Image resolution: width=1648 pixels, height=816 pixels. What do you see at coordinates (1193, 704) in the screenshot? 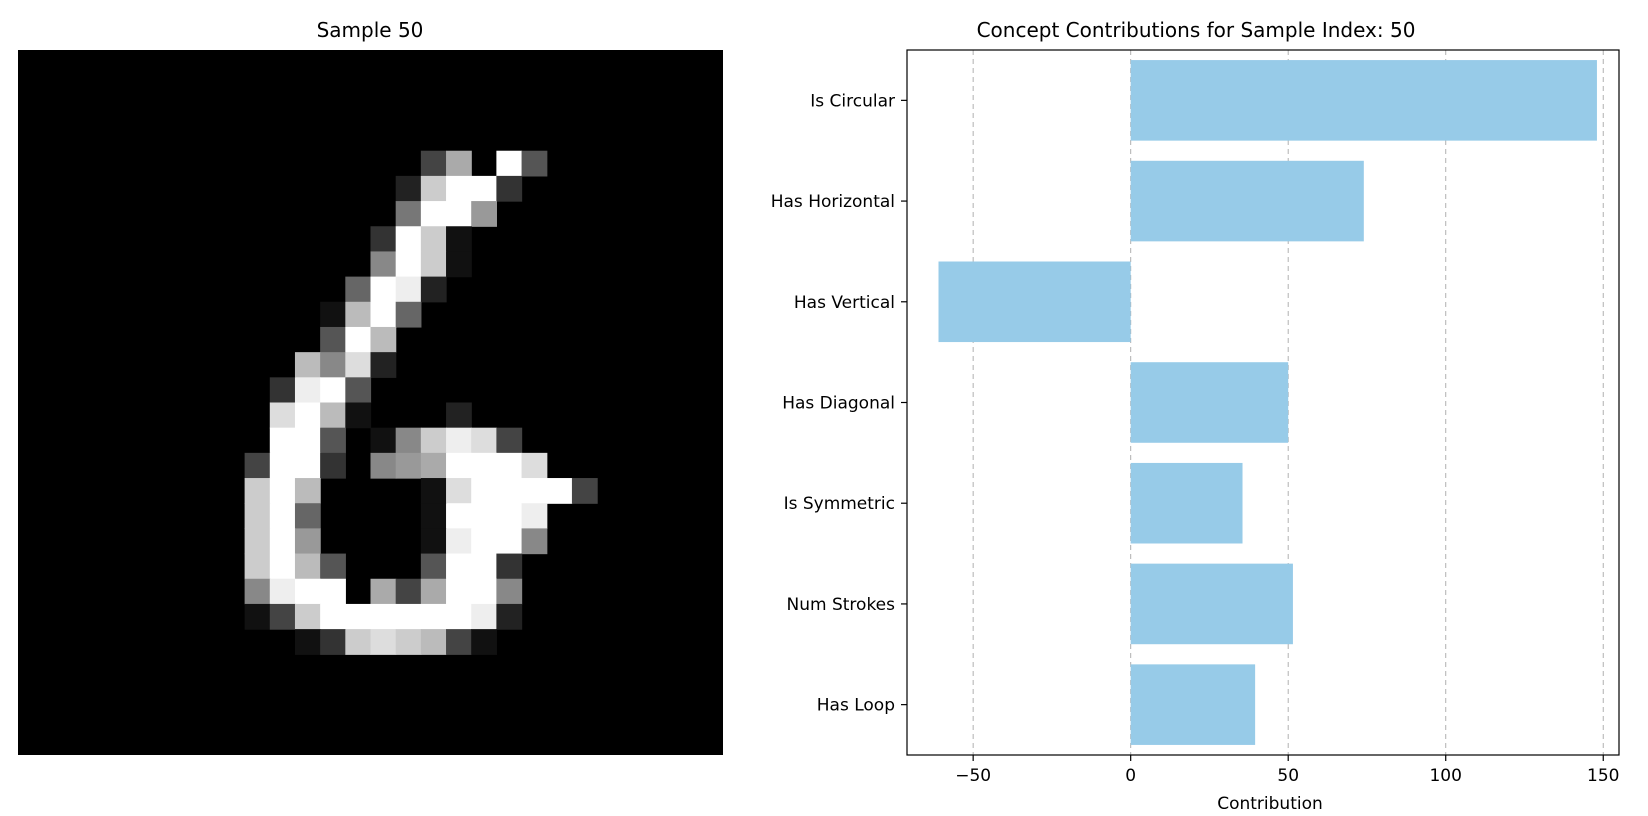
I see `bar-has-loop` at bounding box center [1193, 704].